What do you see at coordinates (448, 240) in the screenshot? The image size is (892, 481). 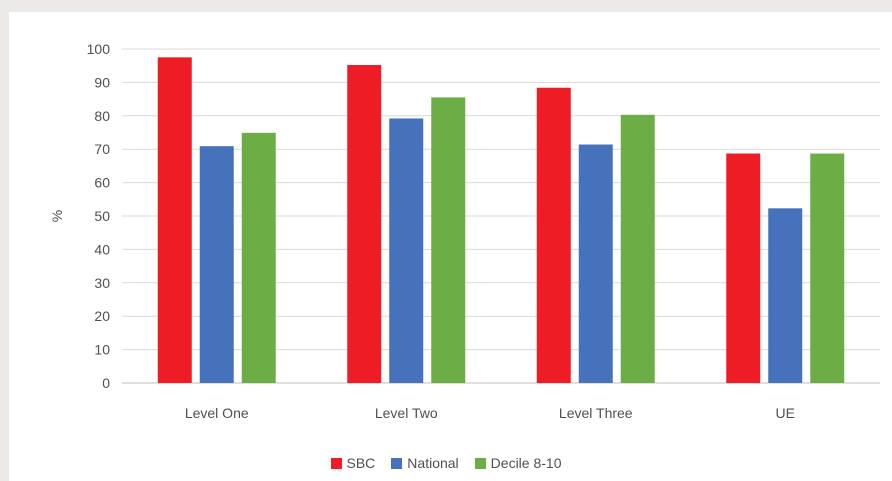 I see `bar-decile-8-10-level-two` at bounding box center [448, 240].